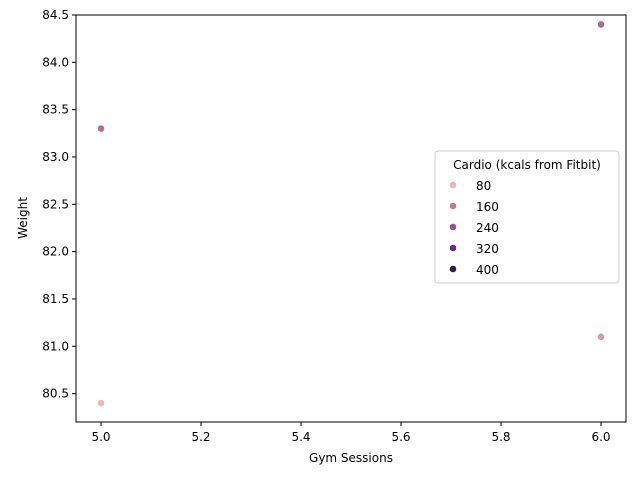 This screenshot has height=480, width=640. I want to click on x-tick-label: 5.0, so click(100, 437).